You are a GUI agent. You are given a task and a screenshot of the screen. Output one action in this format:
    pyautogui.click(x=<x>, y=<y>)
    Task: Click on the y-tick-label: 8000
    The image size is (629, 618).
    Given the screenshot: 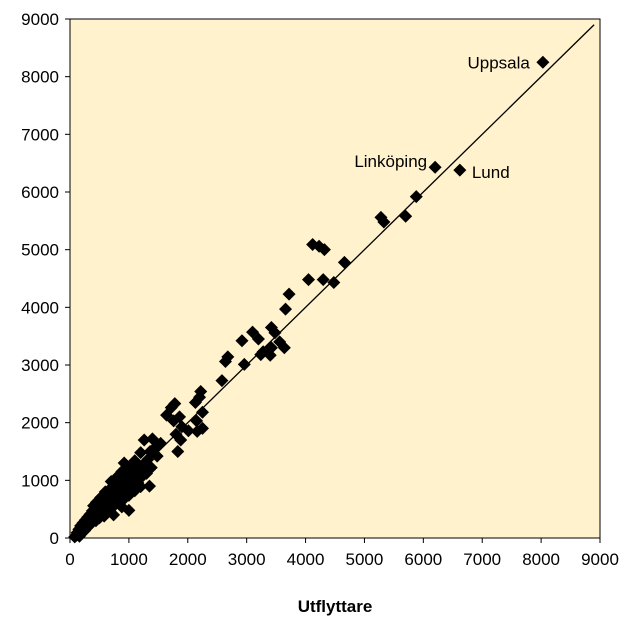 What is the action you would take?
    pyautogui.click(x=40, y=77)
    